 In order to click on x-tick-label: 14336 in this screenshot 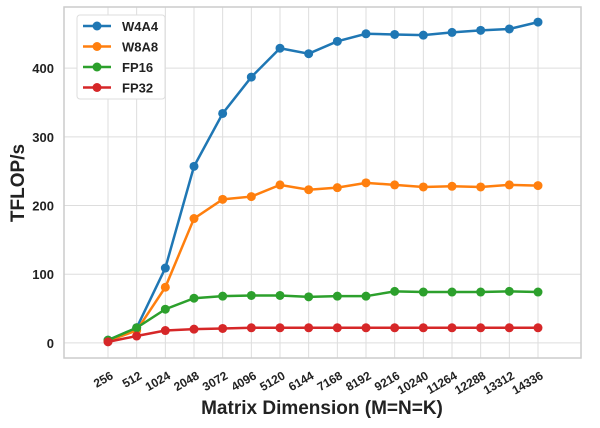, I will do `click(528, 382)`.